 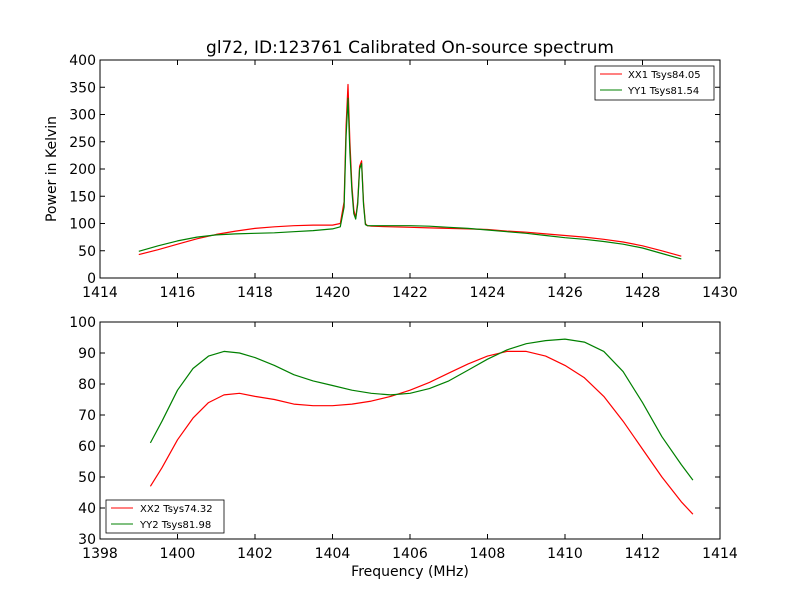 What do you see at coordinates (82, 88) in the screenshot?
I see `y-tick-label: 350` at bounding box center [82, 88].